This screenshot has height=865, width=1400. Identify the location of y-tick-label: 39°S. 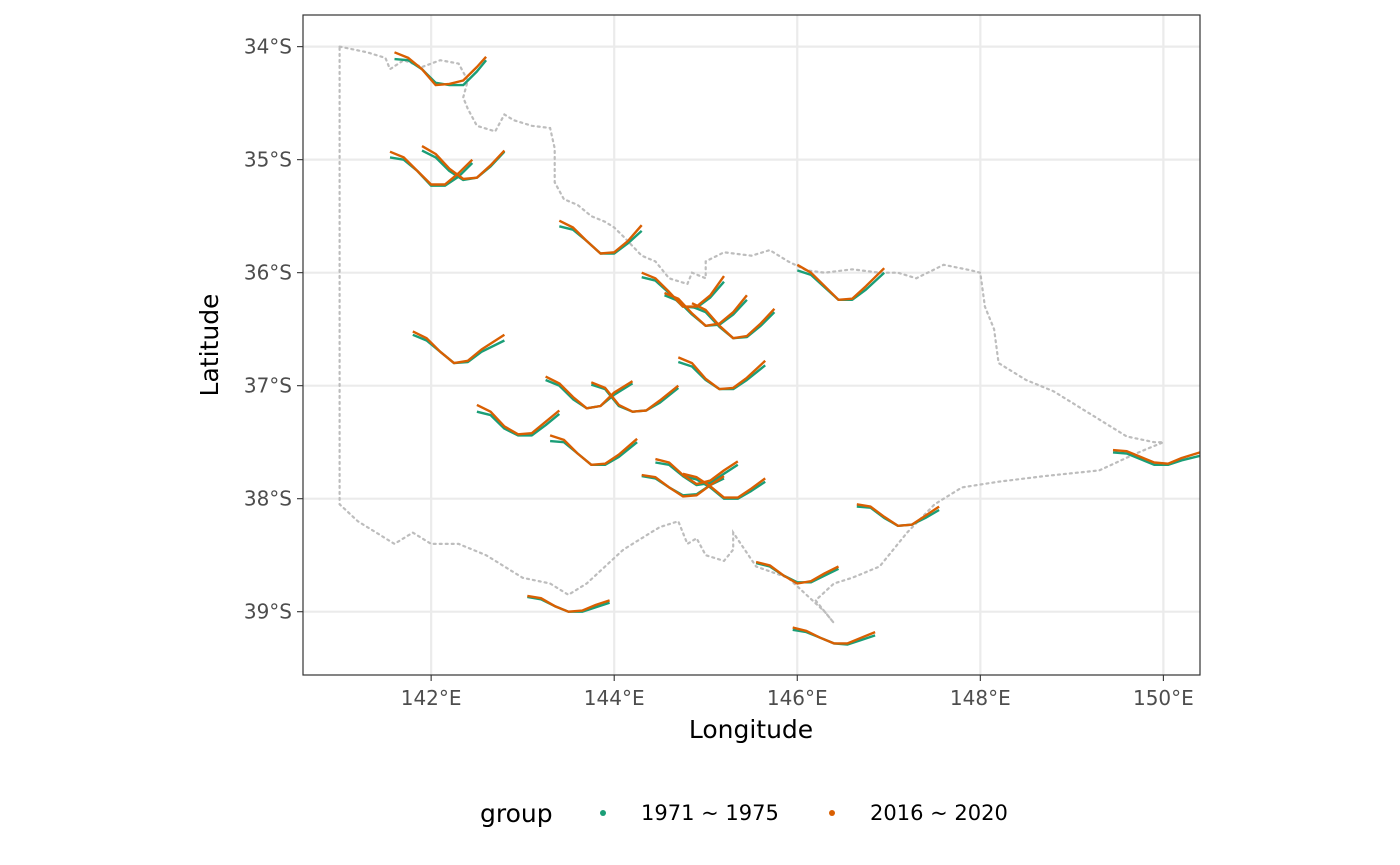
(268, 612).